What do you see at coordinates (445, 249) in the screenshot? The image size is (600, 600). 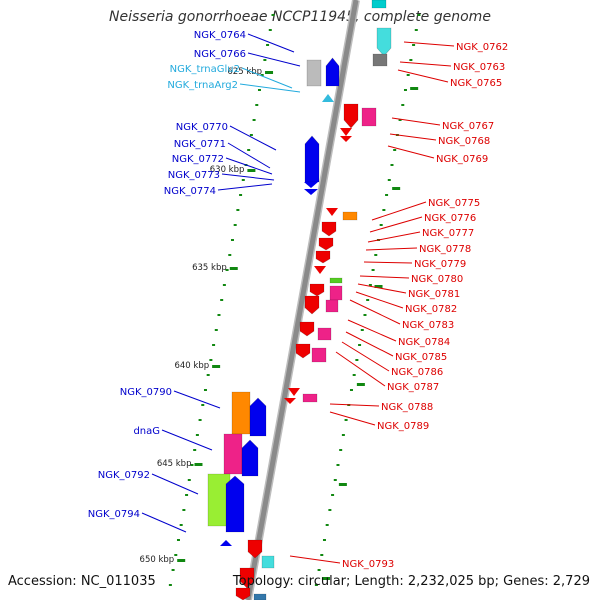 I see `gene-label-right: NGK_0778` at bounding box center [445, 249].